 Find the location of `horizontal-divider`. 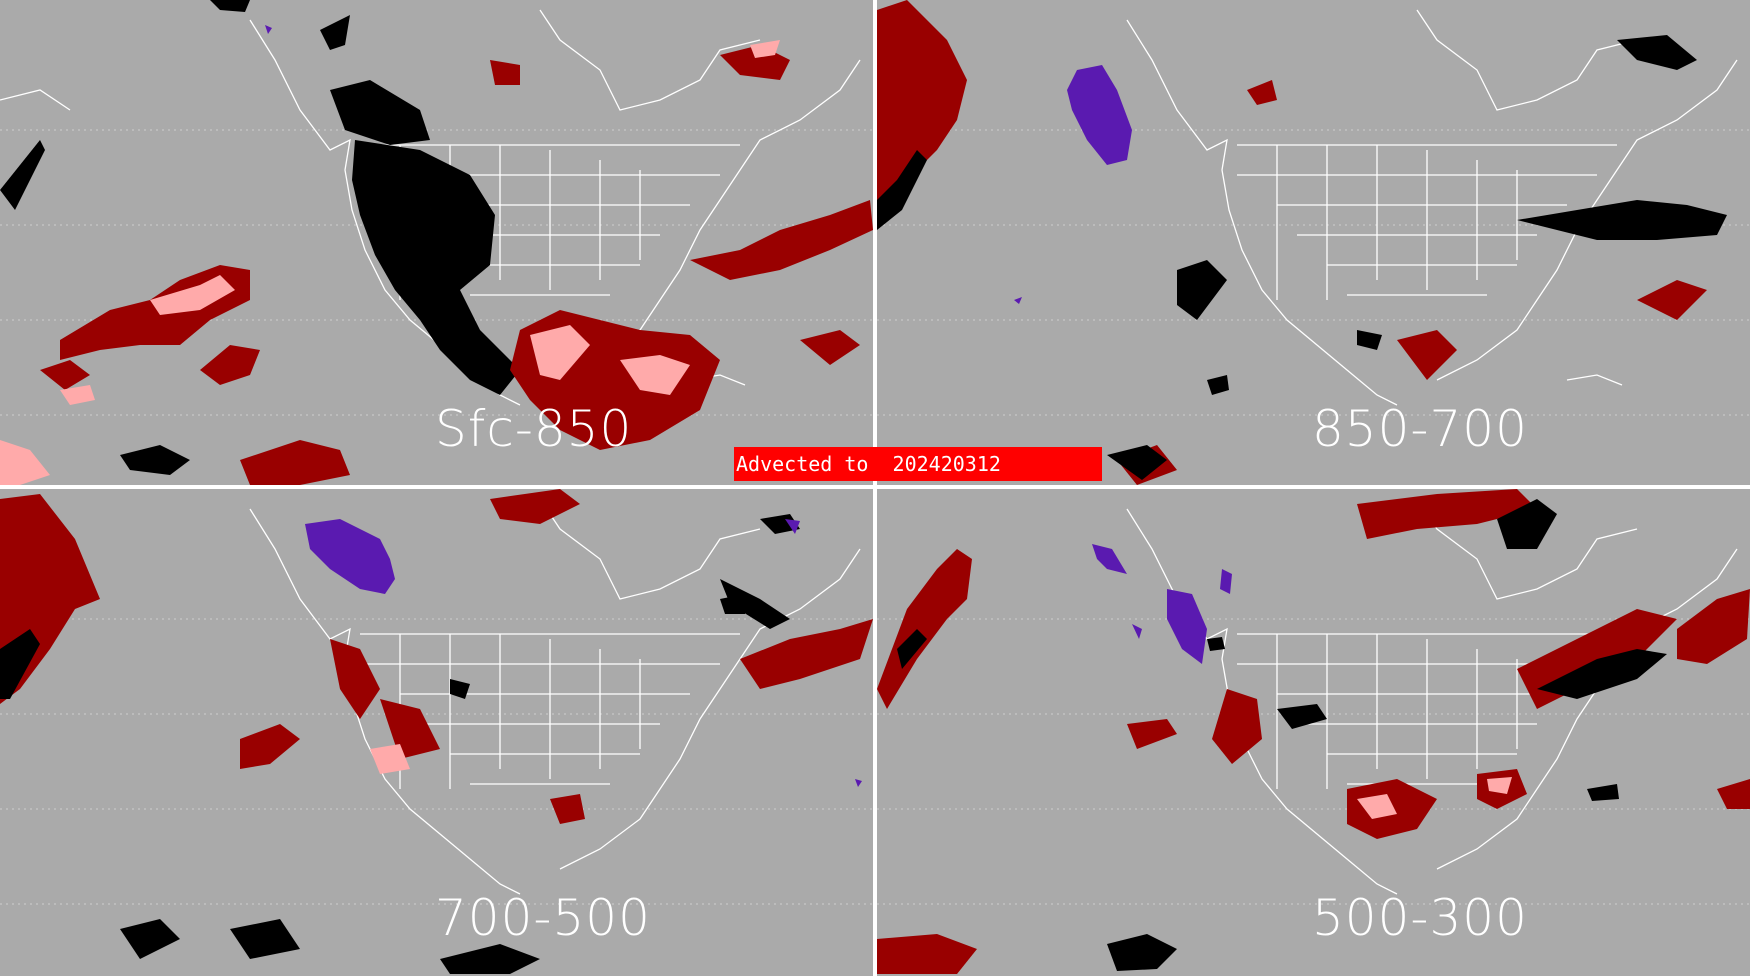

horizontal-divider is located at coordinates (875, 487).